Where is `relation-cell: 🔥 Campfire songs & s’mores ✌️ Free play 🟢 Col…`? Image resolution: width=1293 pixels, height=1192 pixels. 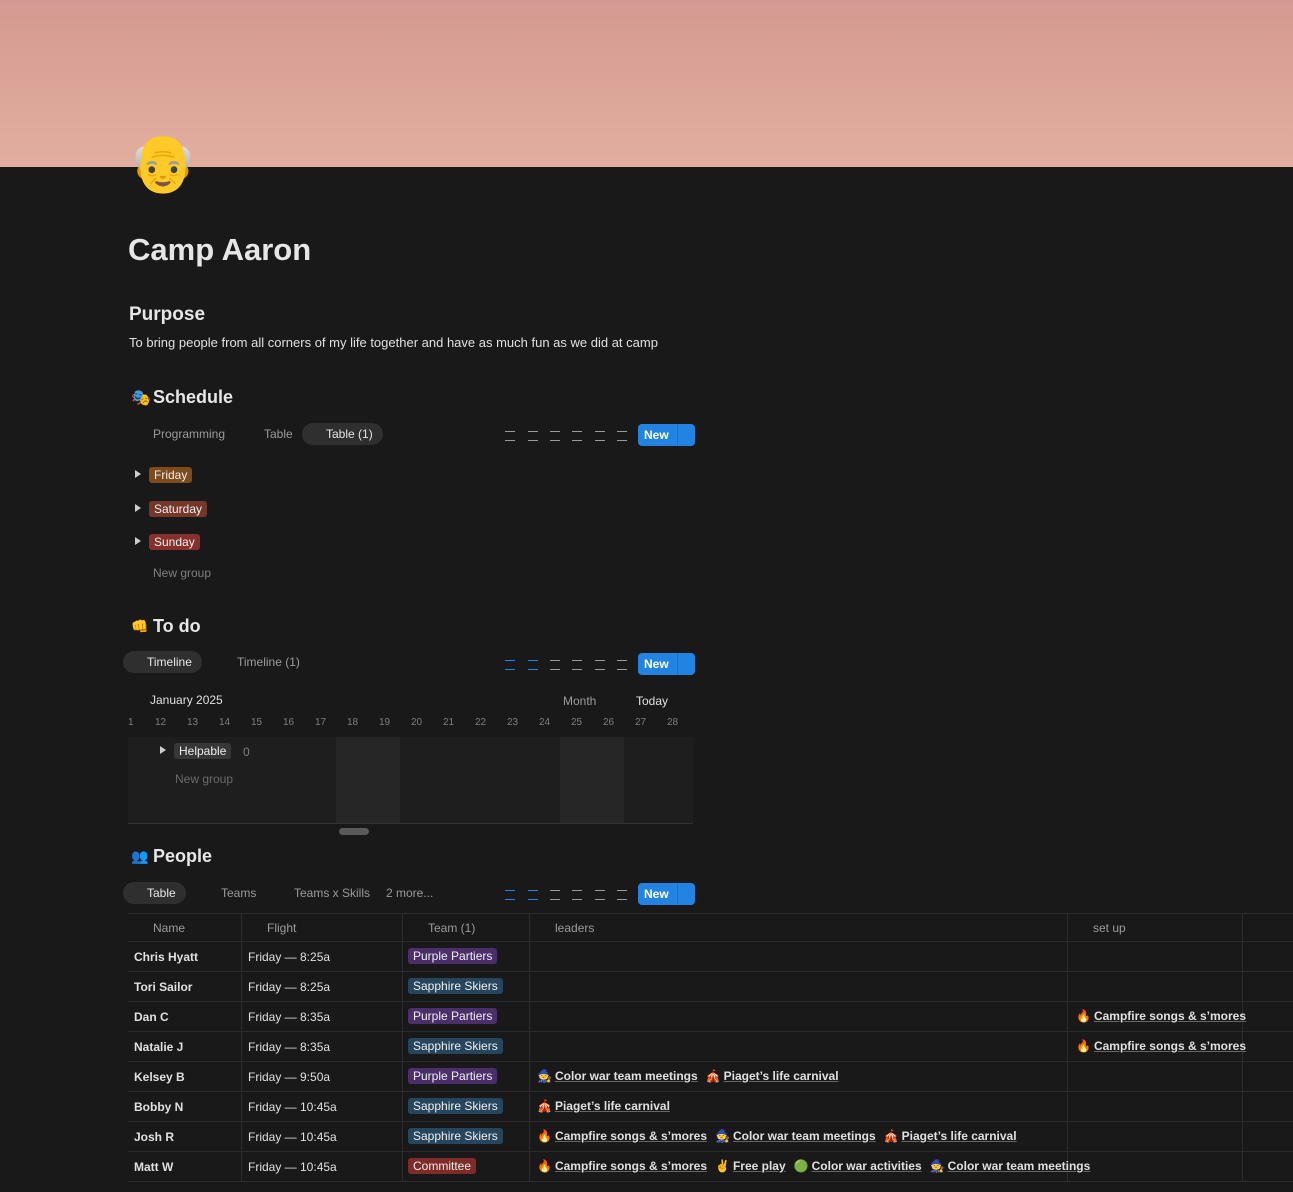 relation-cell: 🔥 Campfire songs & s’mores ✌️ Free play 🟢 Col… is located at coordinates (817, 1166).